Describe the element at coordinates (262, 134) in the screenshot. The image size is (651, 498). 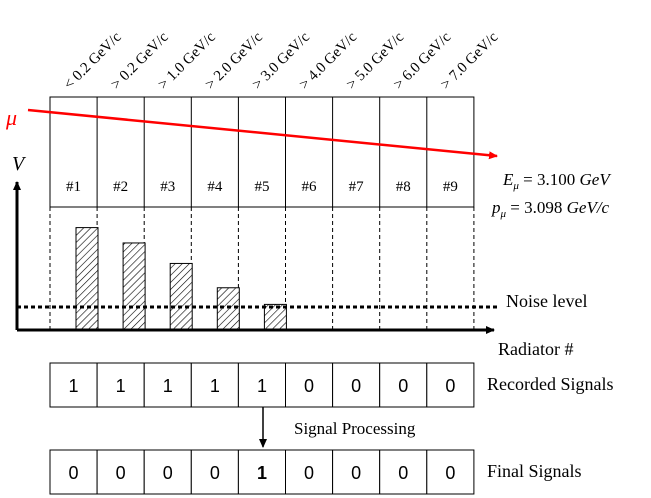
I see `muon-track-arrow` at that location.